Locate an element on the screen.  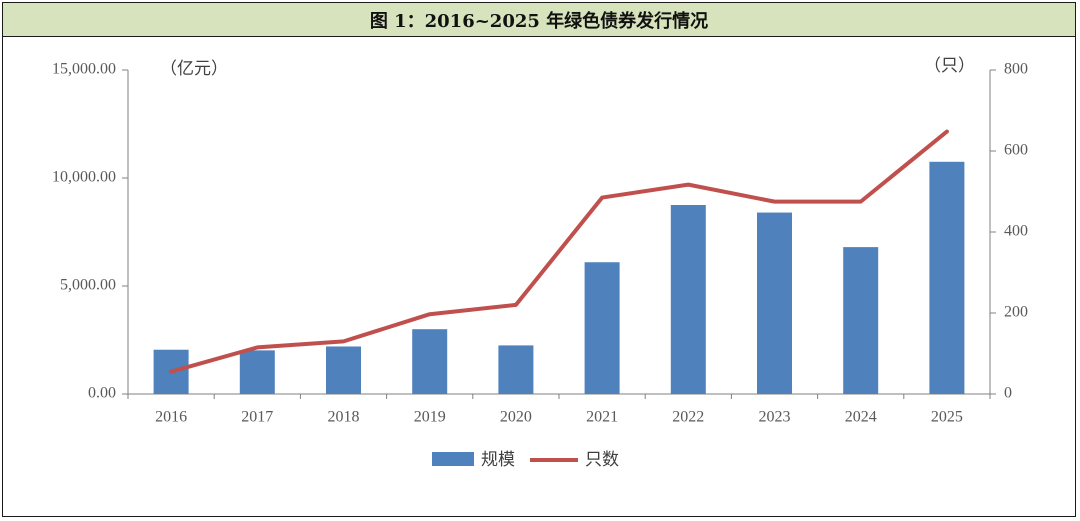
right-tick-label: 200 is located at coordinates (1016, 312).